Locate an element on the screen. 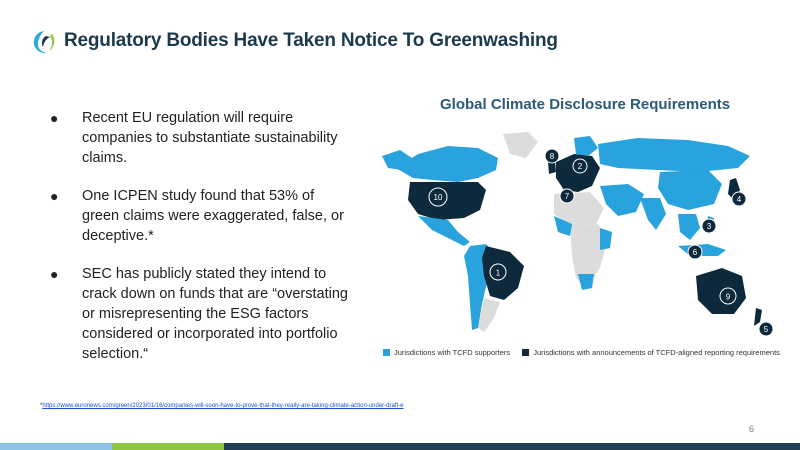 Image resolution: width=800 pixels, height=450 pixels. svg-text: 3 is located at coordinates (709, 226).